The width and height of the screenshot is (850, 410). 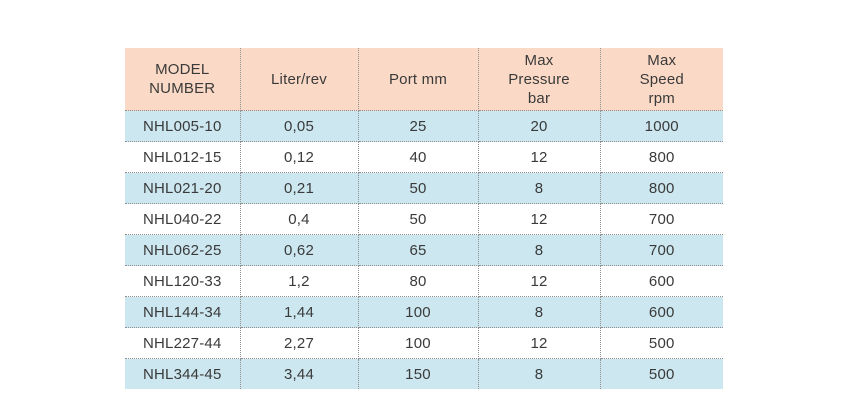 I want to click on table-row: NHL040-22 0,4 50 12 700, so click(x=424, y=219).